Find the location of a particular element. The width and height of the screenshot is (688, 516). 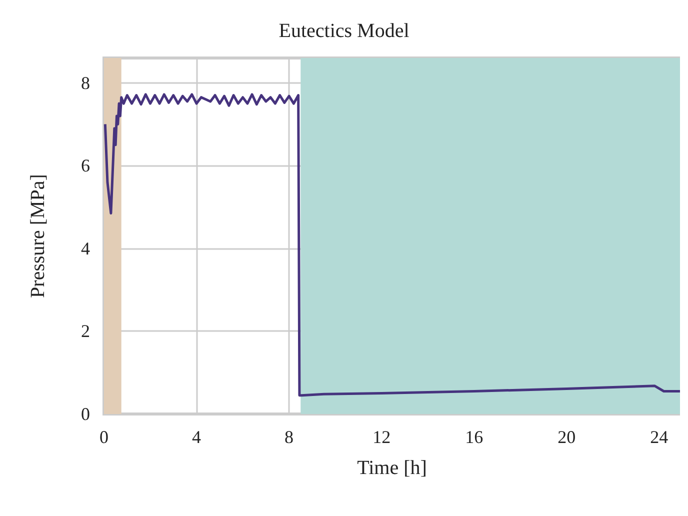

y-tick-label: 2 is located at coordinates (85, 331).